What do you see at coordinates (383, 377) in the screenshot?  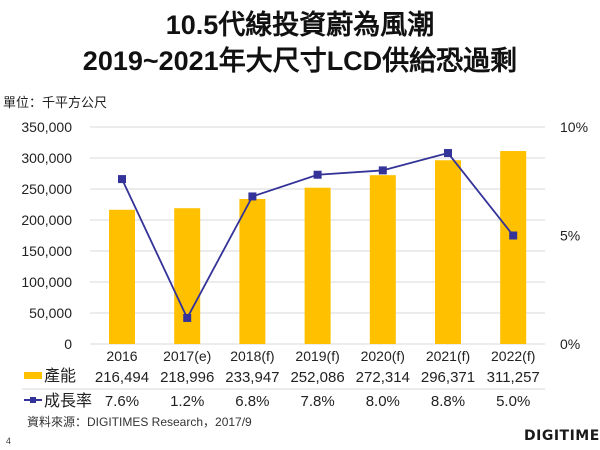 I see `capacity-value: 272,314` at bounding box center [383, 377].